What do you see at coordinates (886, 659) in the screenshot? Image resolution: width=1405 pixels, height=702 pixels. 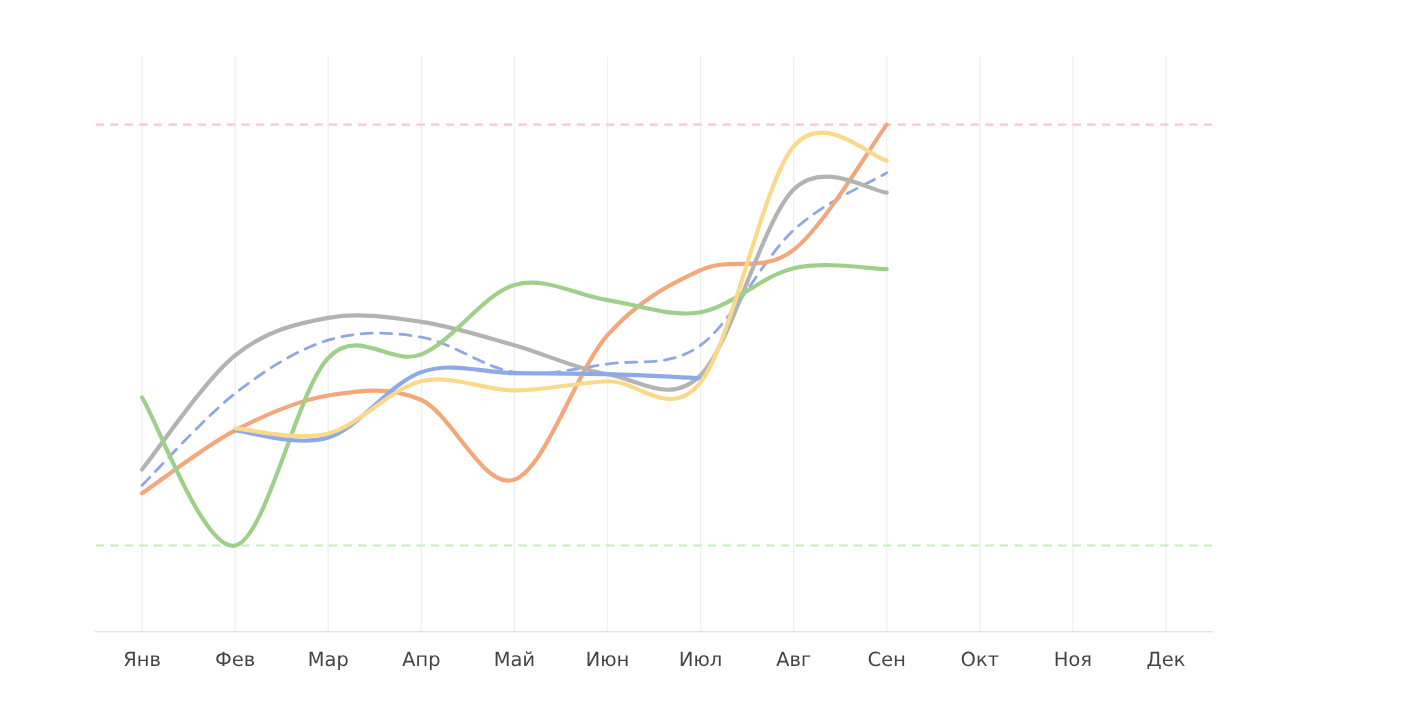 I see `x-tick-label: Сен` at bounding box center [886, 659].